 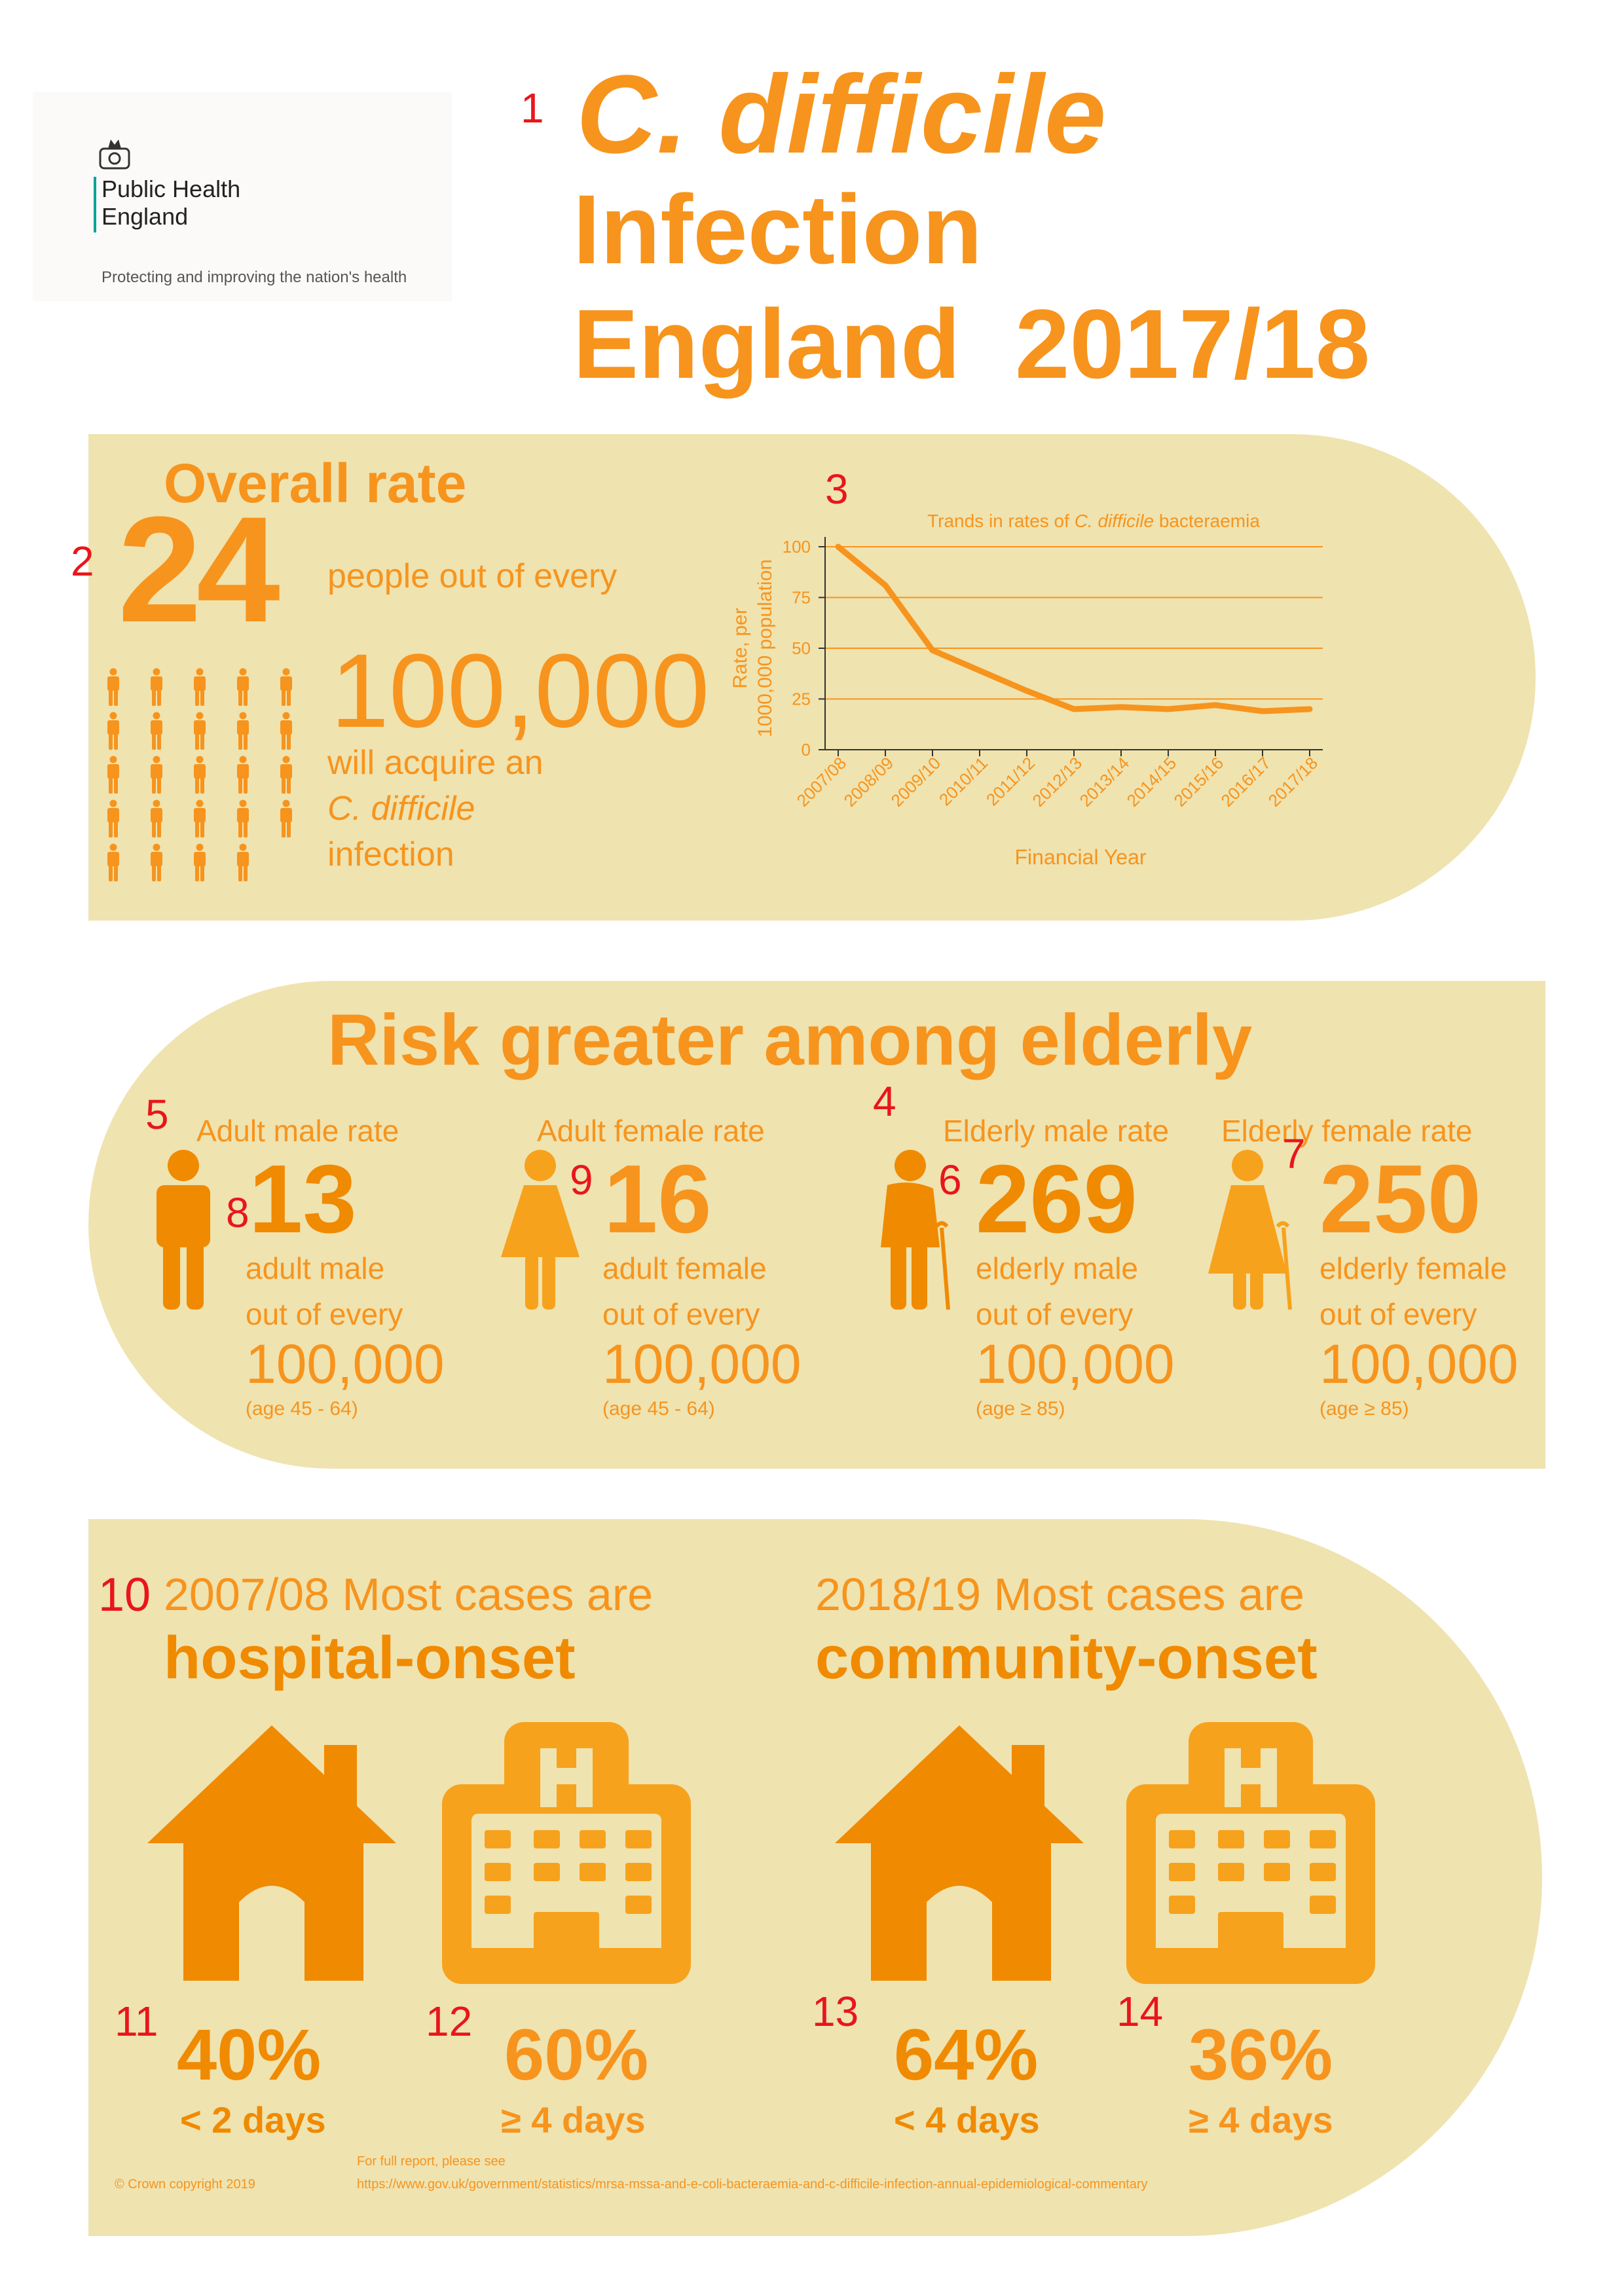 I want to click on x-tick-label: 2013/14, so click(x=1105, y=782).